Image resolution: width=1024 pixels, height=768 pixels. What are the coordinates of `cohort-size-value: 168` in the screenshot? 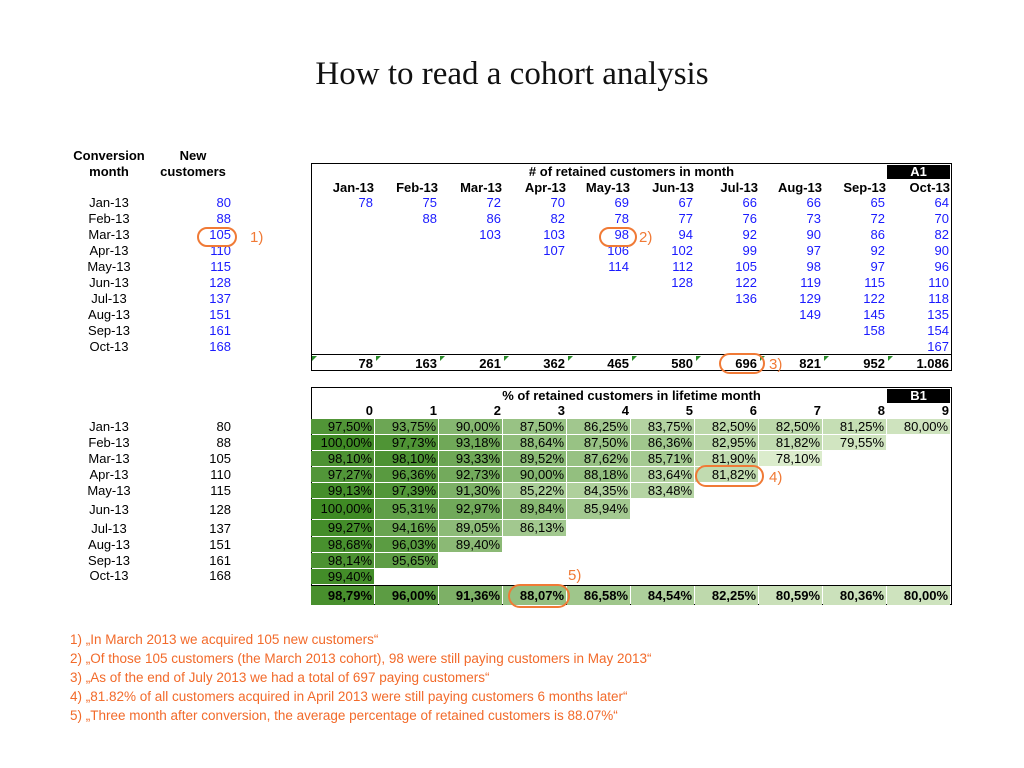 It's located at (220, 575).